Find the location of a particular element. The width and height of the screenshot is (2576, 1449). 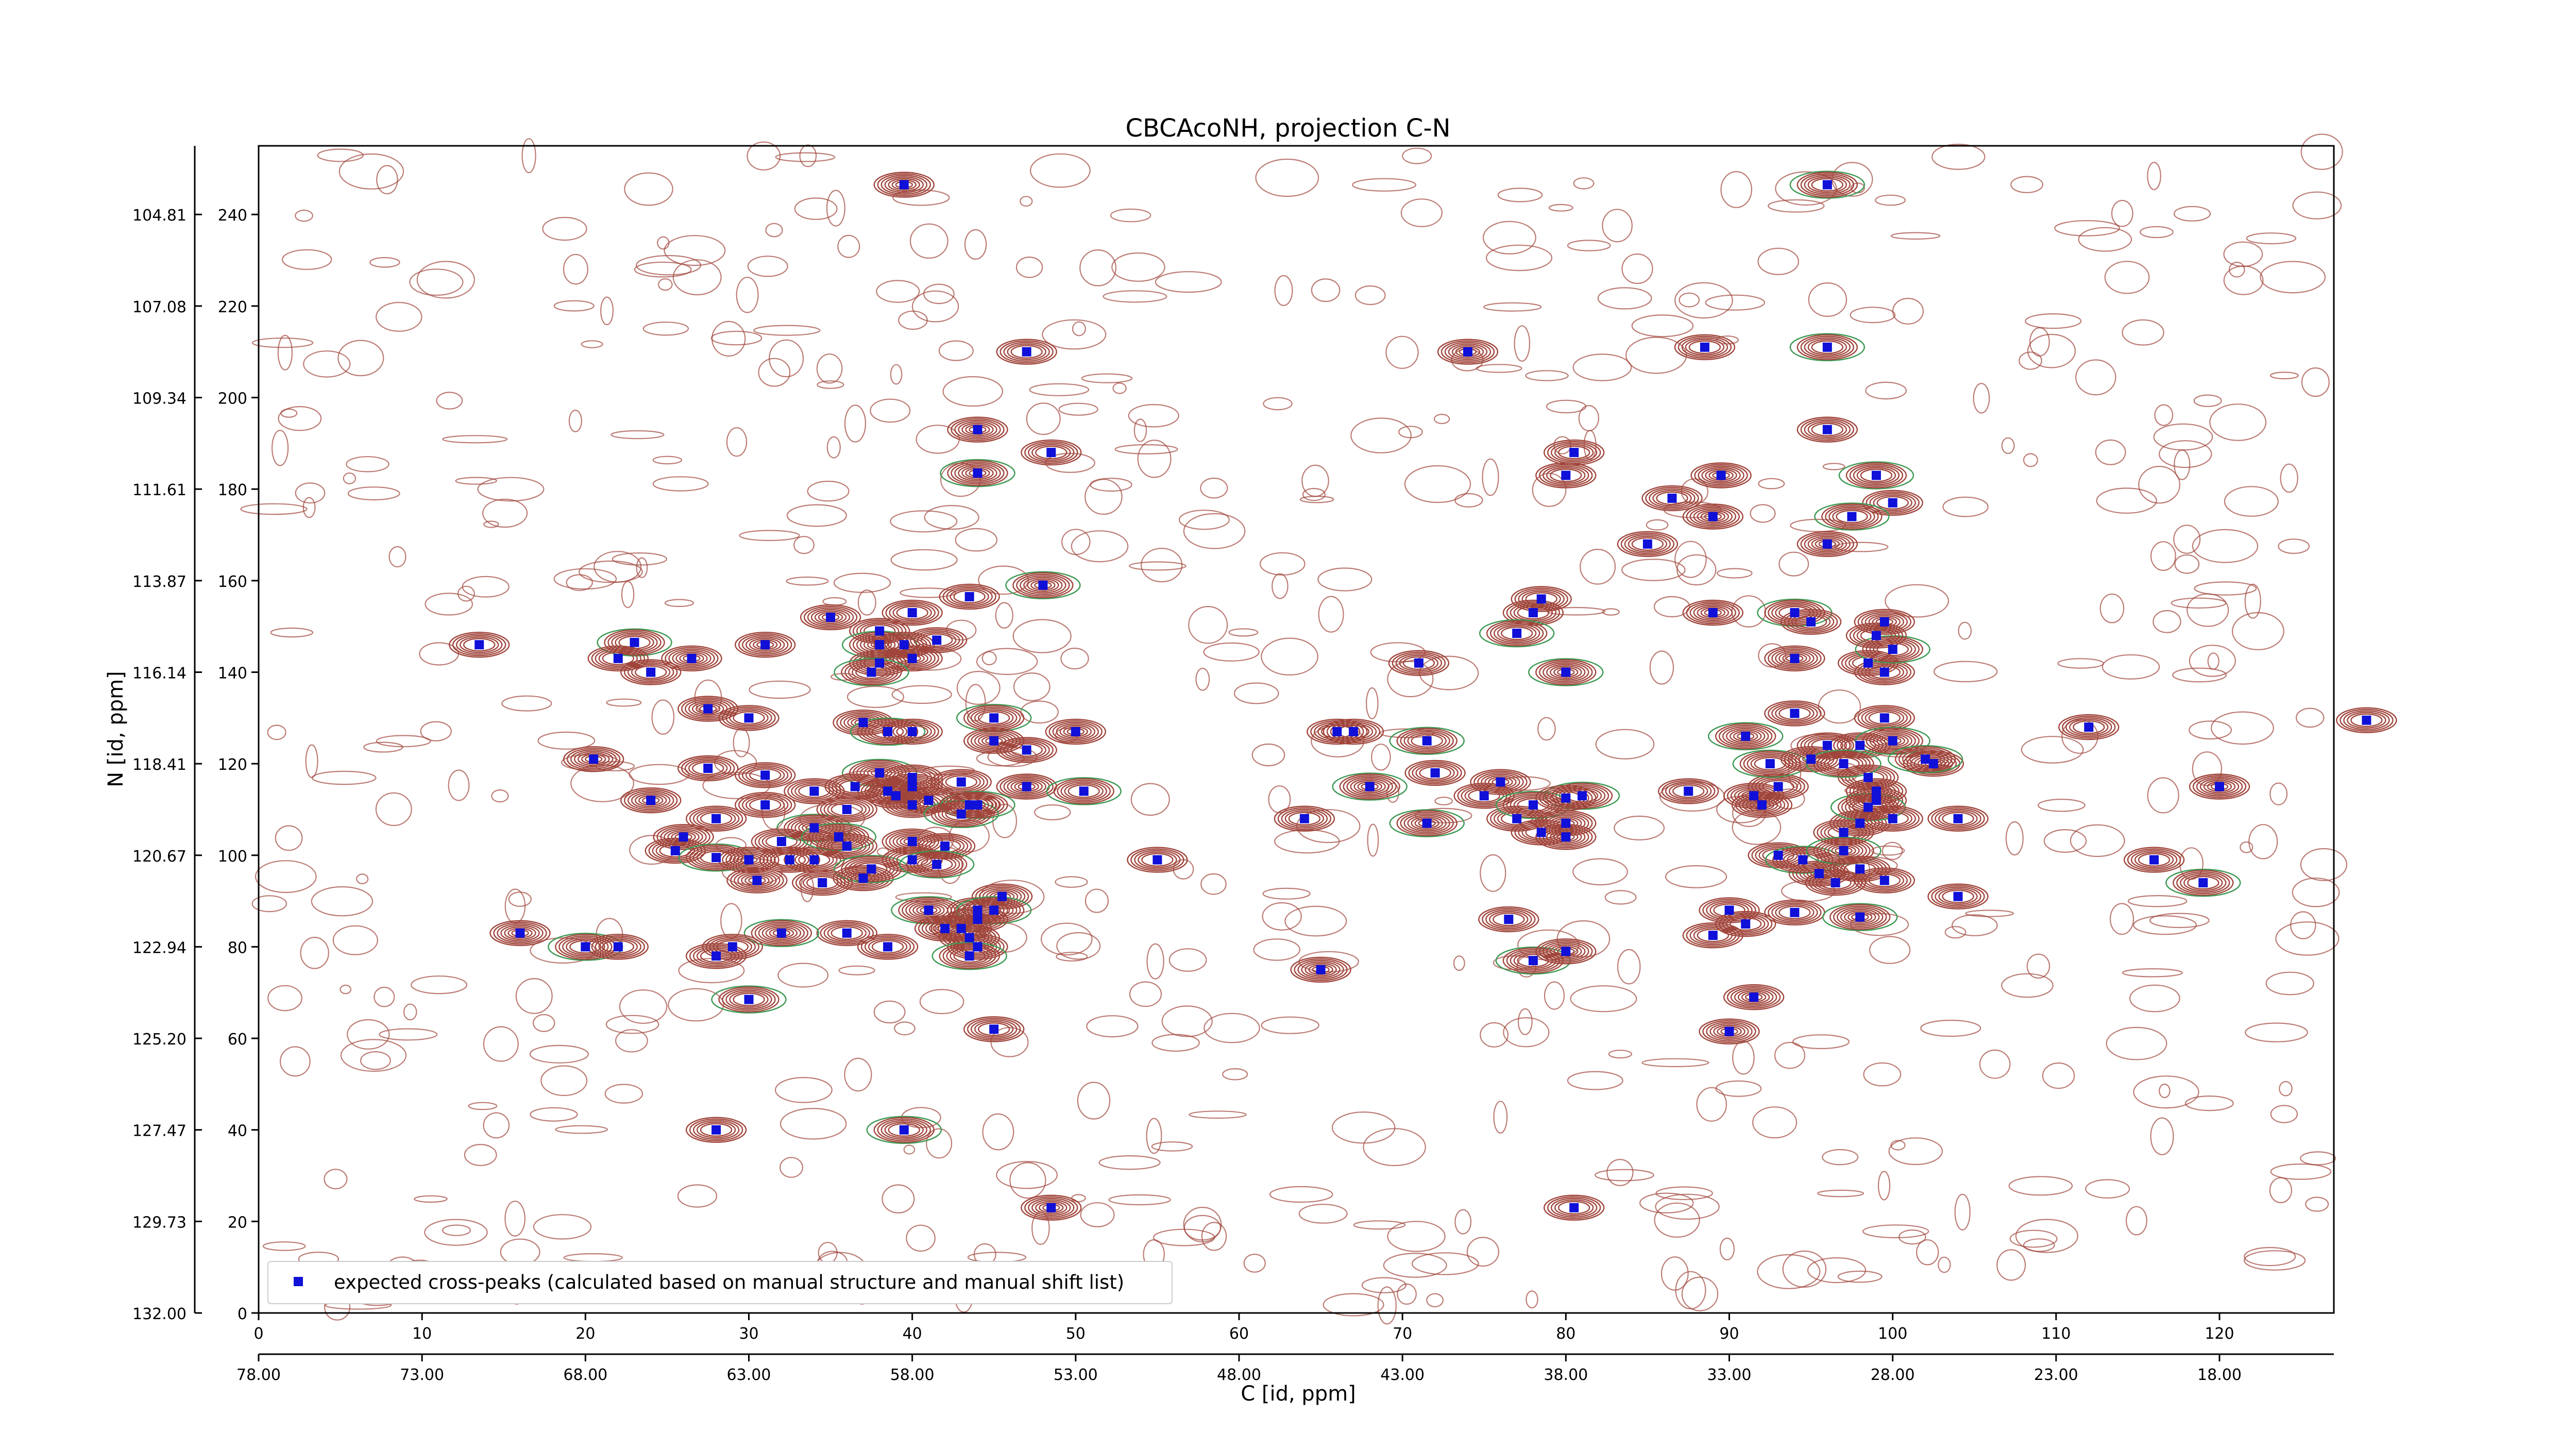

x-tick-label: 70 is located at coordinates (1403, 1334).